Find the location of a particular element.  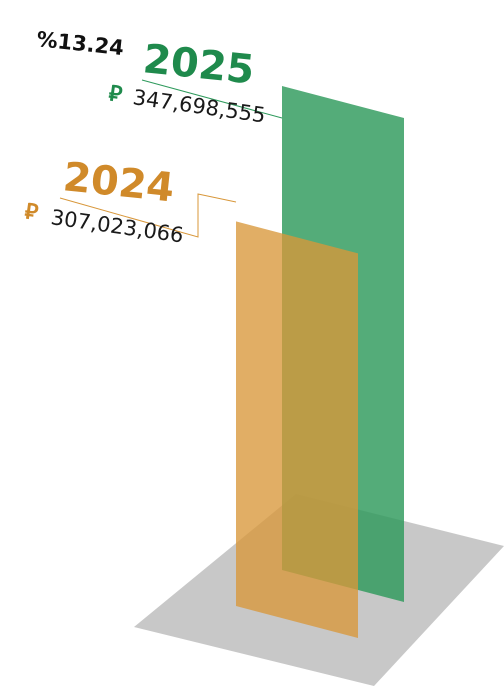

value-label-2024: 307,023,066 is located at coordinates (117, 226).